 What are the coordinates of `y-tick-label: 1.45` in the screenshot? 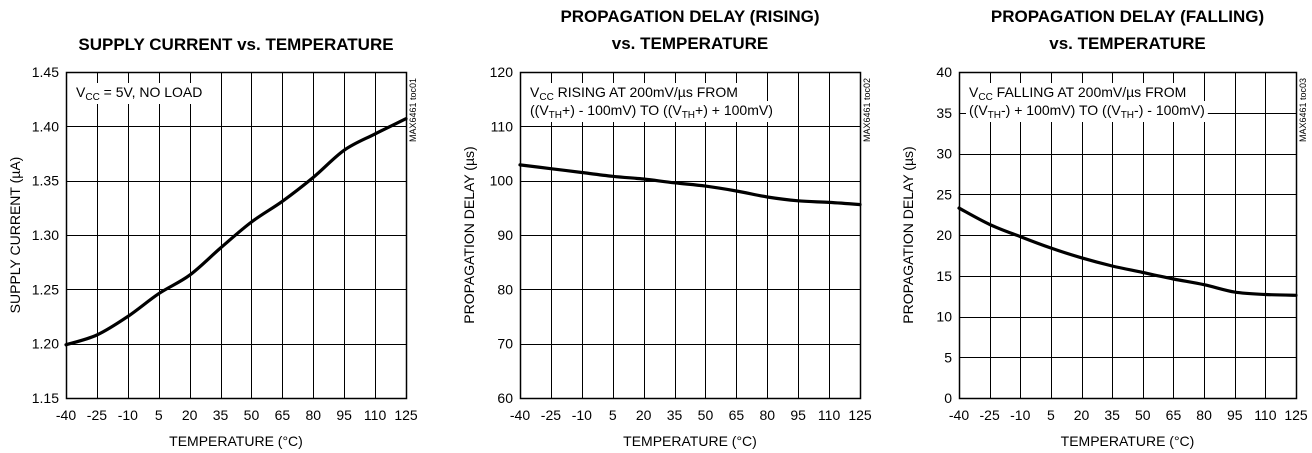 It's located at (45, 72).